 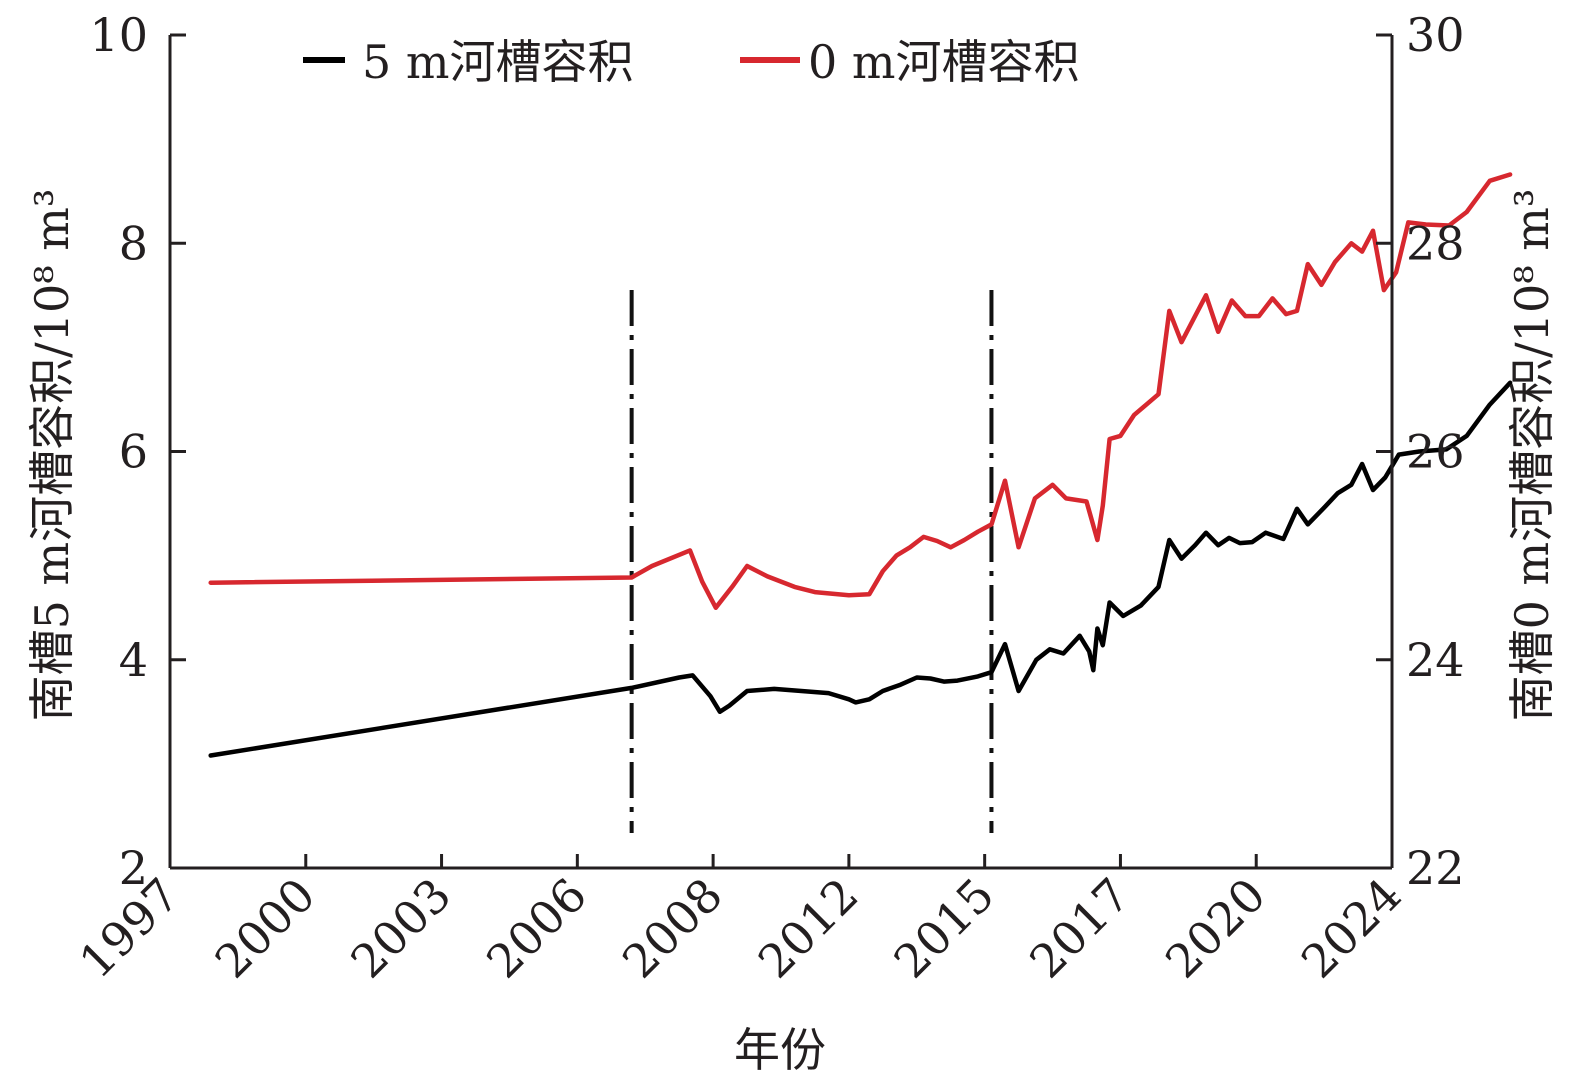 What do you see at coordinates (691, 62) in the screenshot?
I see `legend: 5 m河槽容积 0 m河槽容积` at bounding box center [691, 62].